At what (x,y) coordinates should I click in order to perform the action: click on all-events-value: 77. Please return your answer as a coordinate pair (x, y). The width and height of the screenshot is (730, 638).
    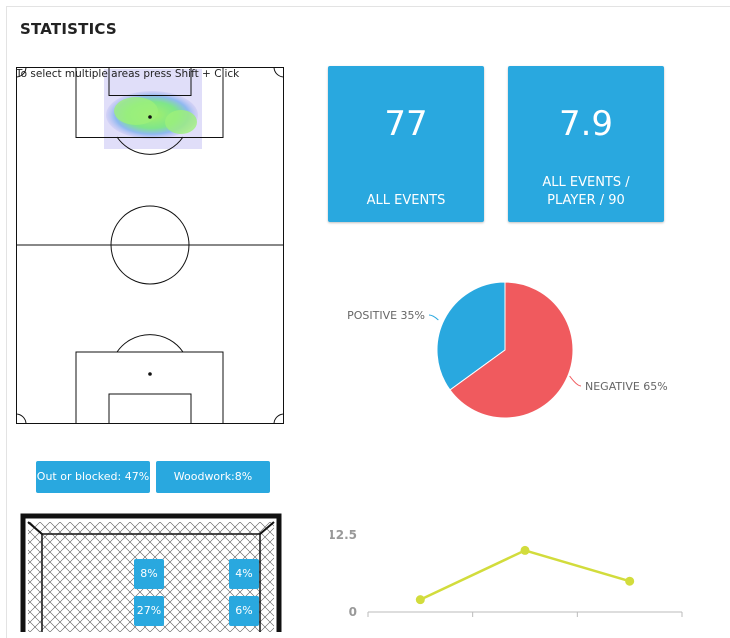
    Looking at the image, I should click on (406, 124).